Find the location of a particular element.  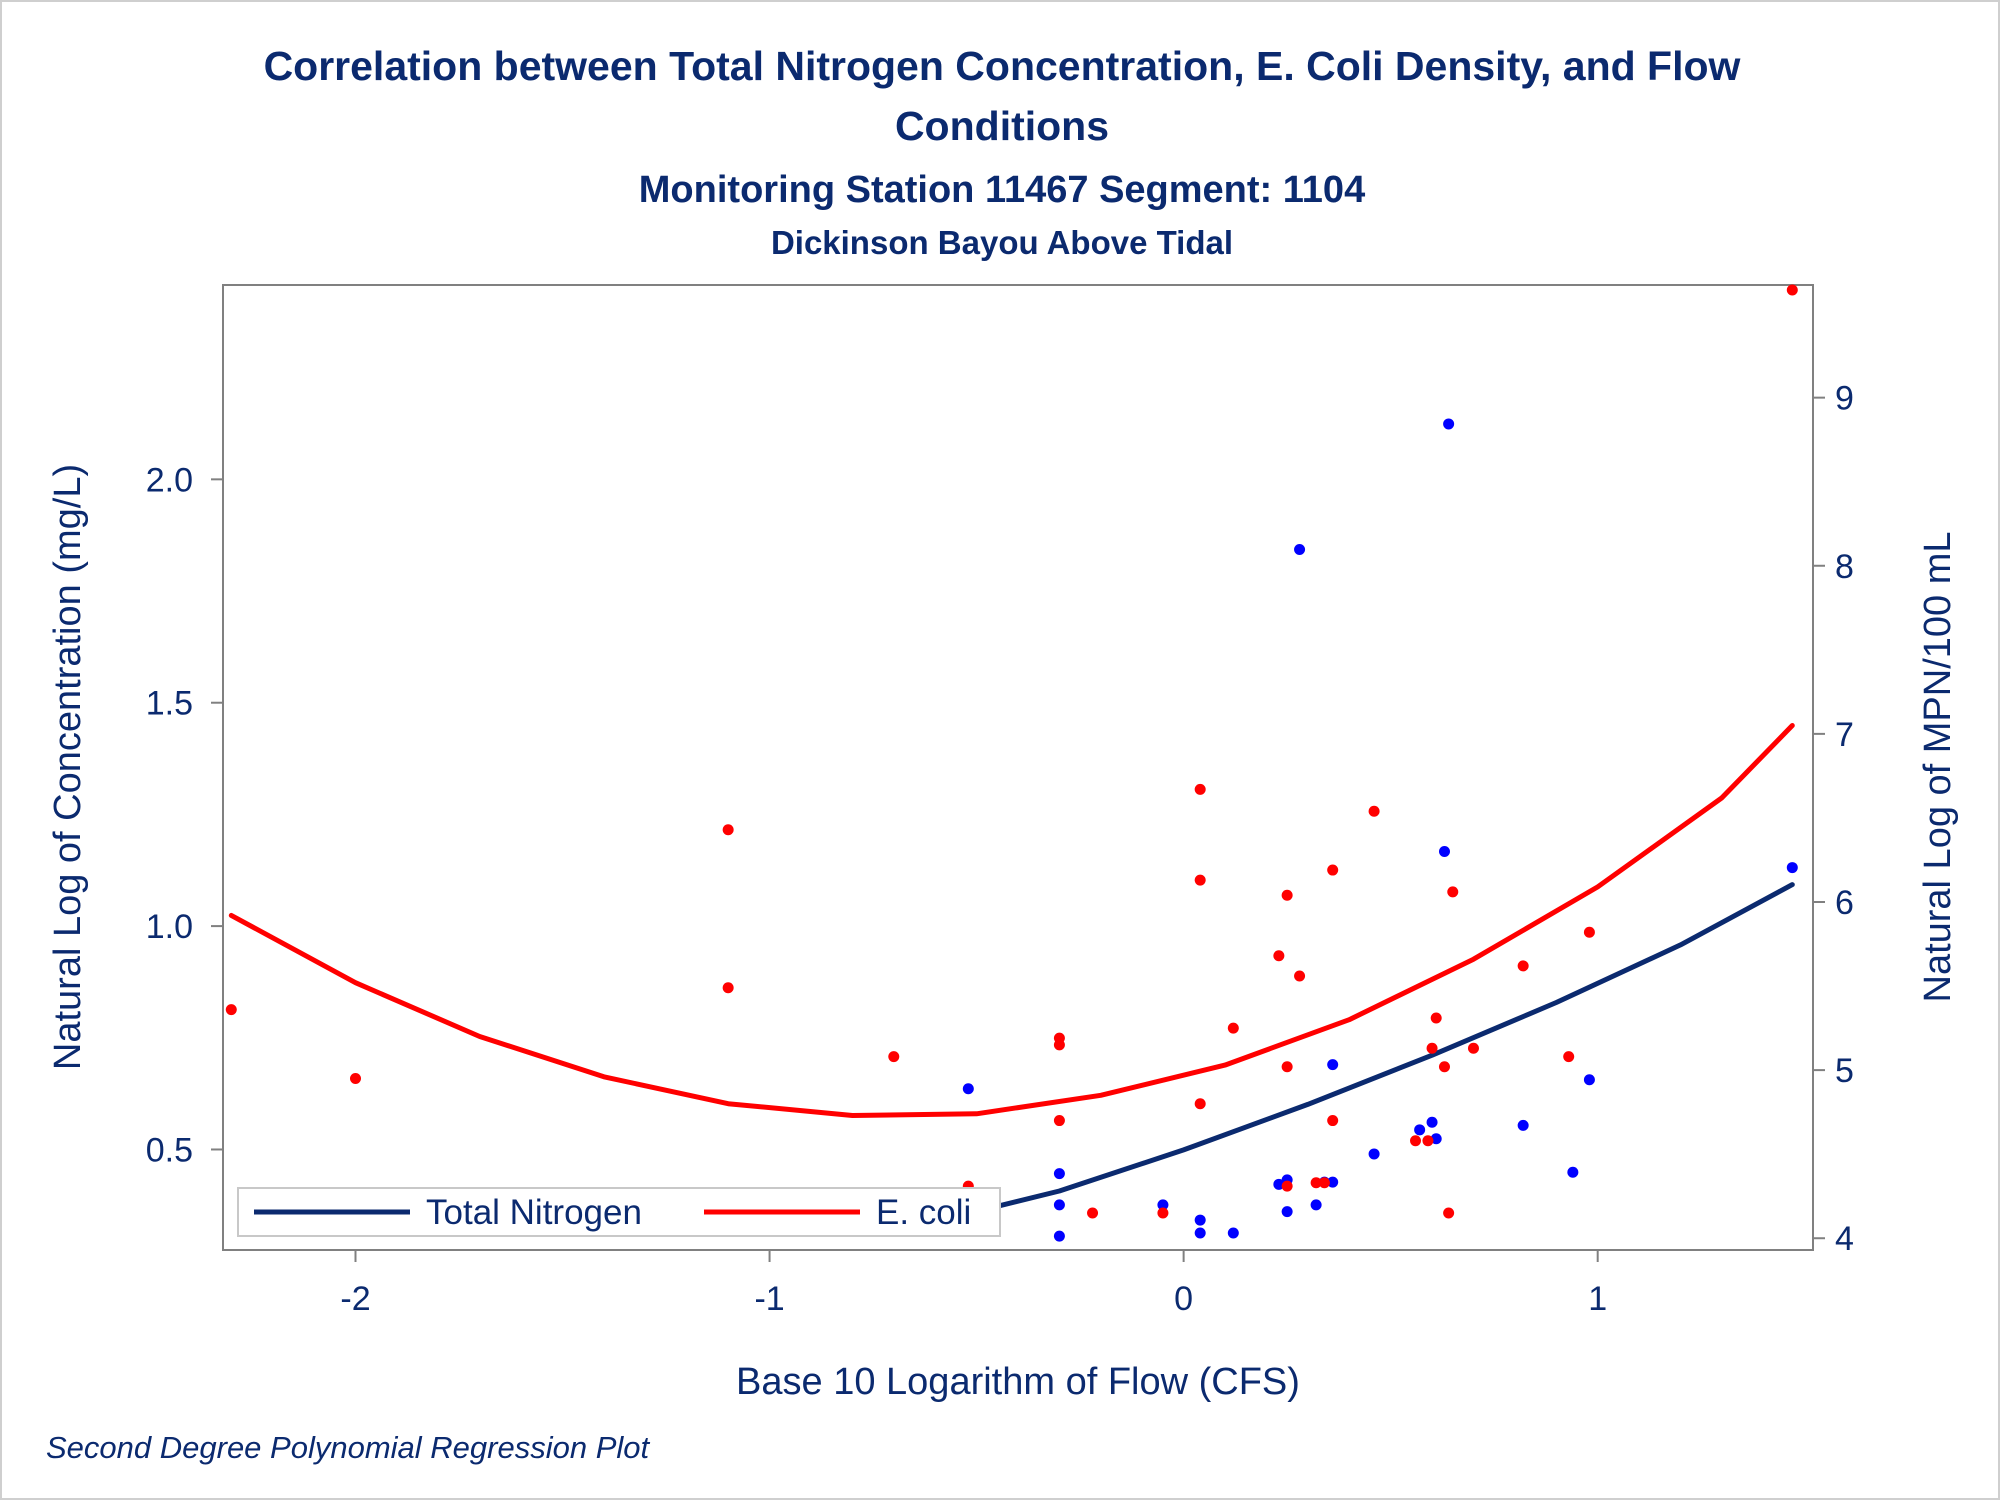

y2-tick-label: 6 is located at coordinates (1844, 903).